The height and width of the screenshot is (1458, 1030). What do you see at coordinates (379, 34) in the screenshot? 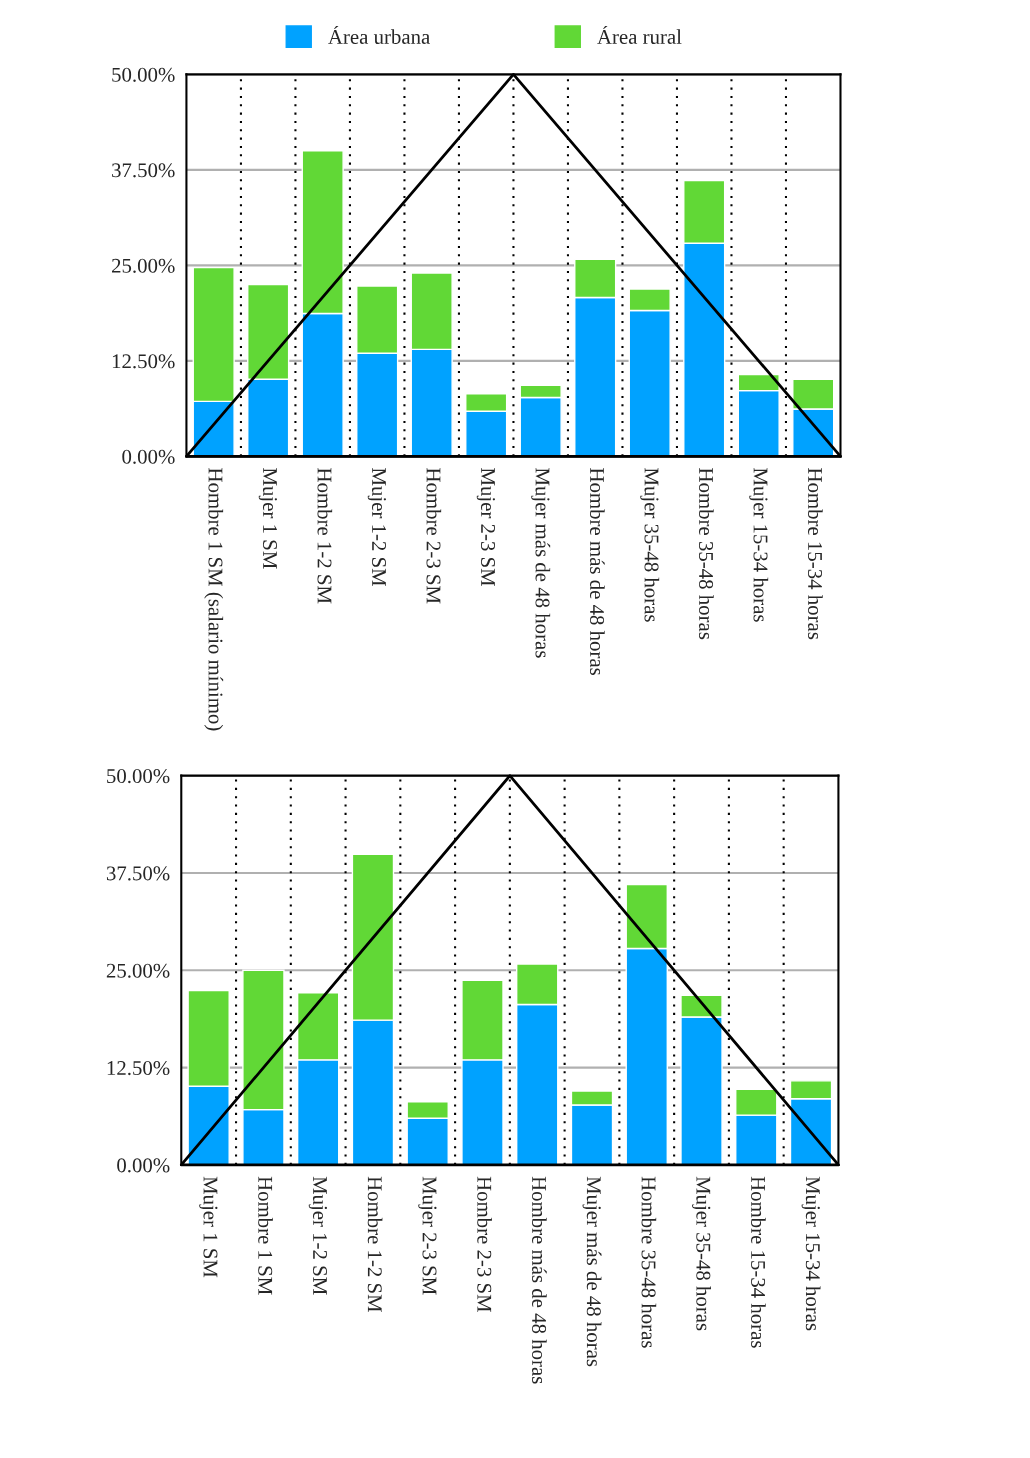
I see `legend-label: Área urbana` at bounding box center [379, 34].